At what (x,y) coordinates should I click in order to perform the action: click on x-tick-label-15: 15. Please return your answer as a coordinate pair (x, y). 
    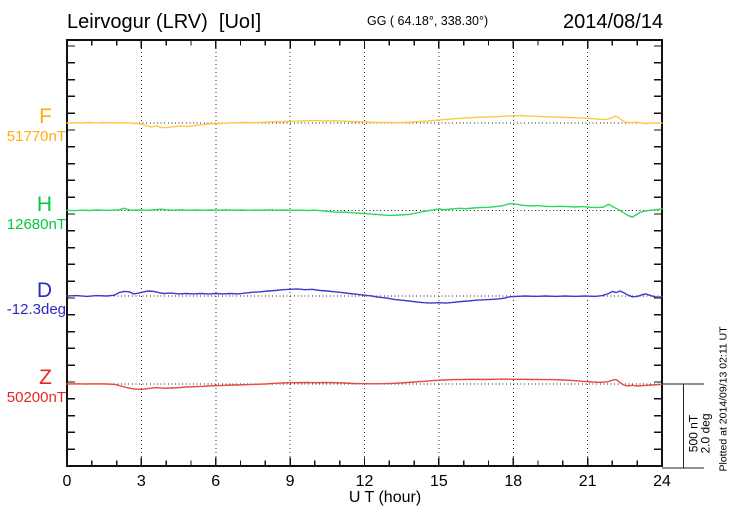
    Looking at the image, I should click on (438, 481).